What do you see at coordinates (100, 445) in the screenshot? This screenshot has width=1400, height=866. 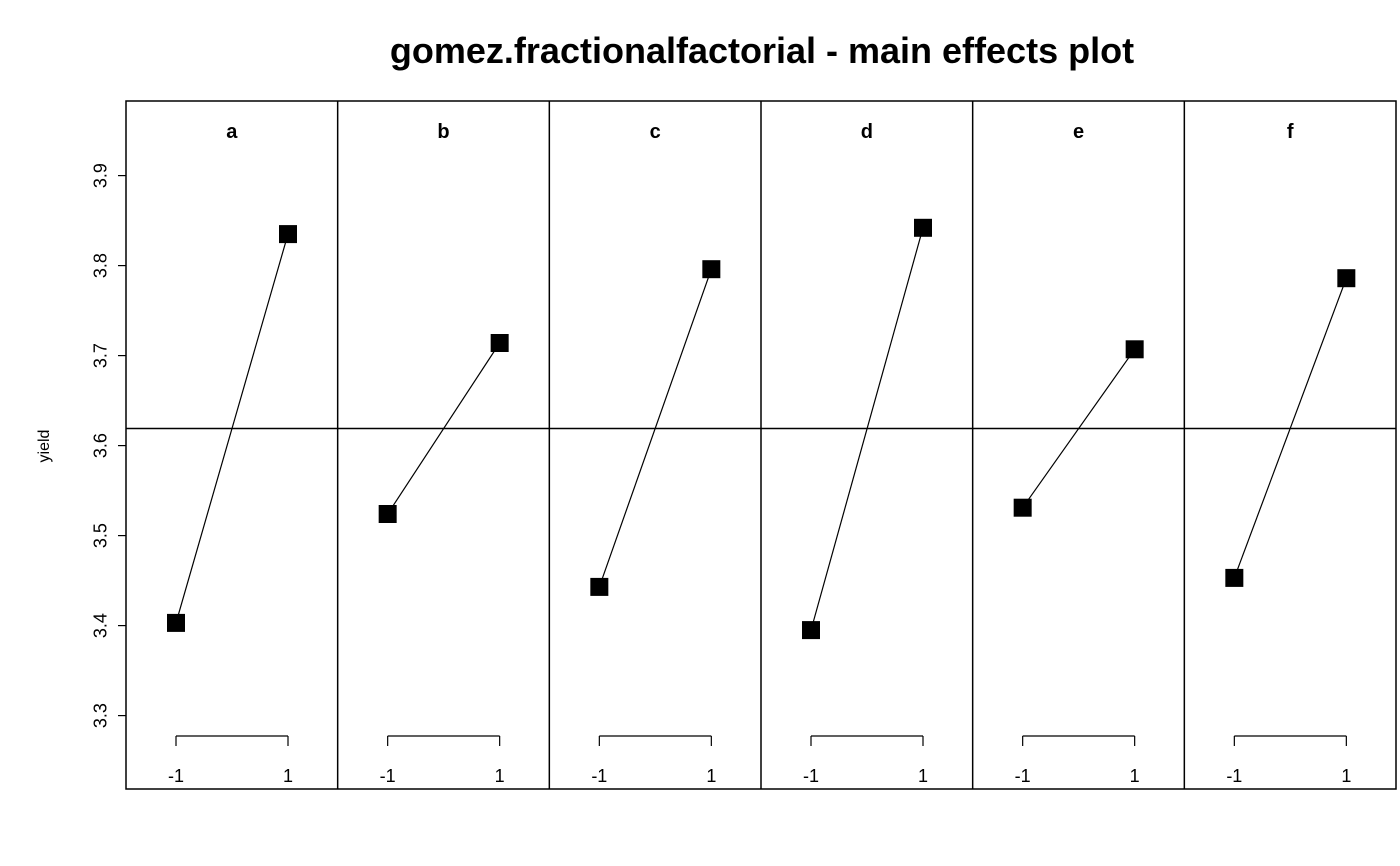 I see `y-tick-label: 3.6` at bounding box center [100, 445].